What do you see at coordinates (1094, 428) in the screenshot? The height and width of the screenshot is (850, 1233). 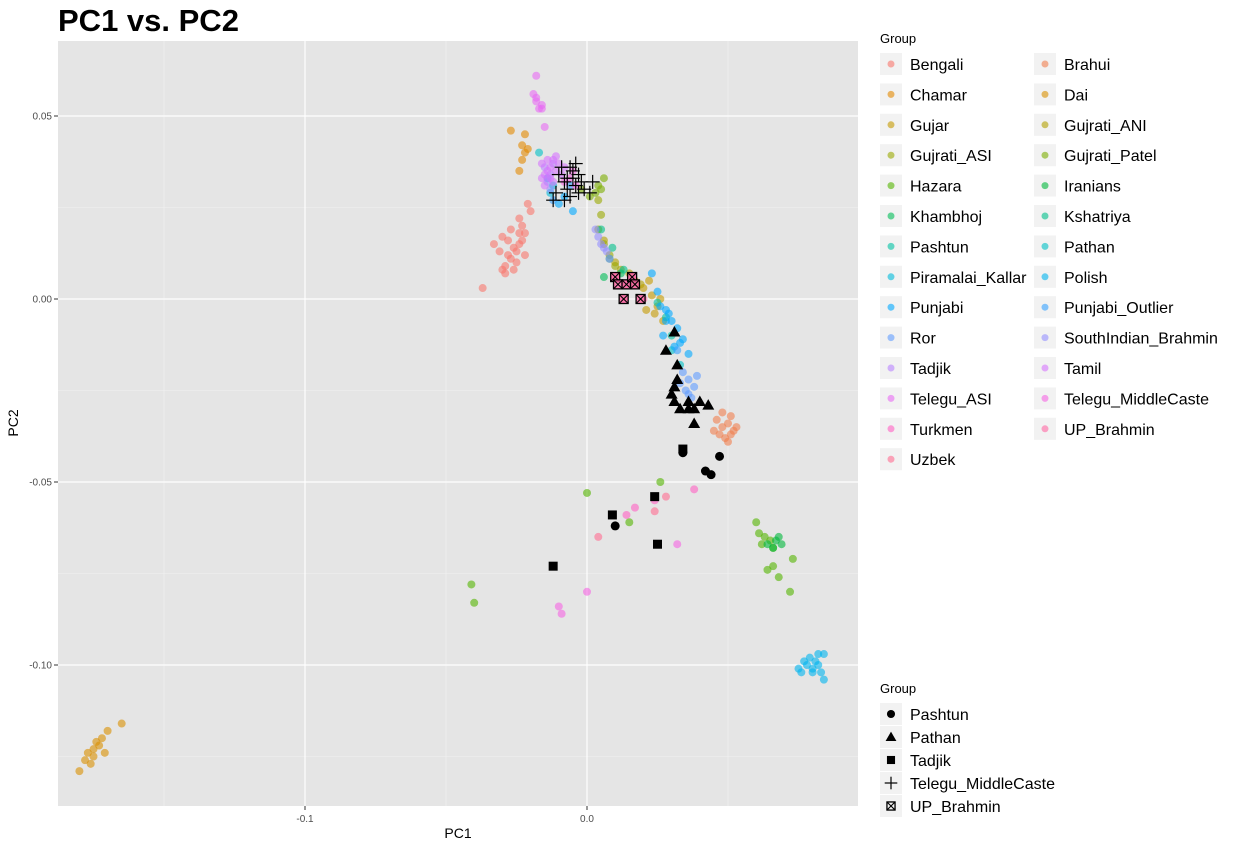 I see `color-legend-item: UP_Brahmin` at bounding box center [1094, 428].